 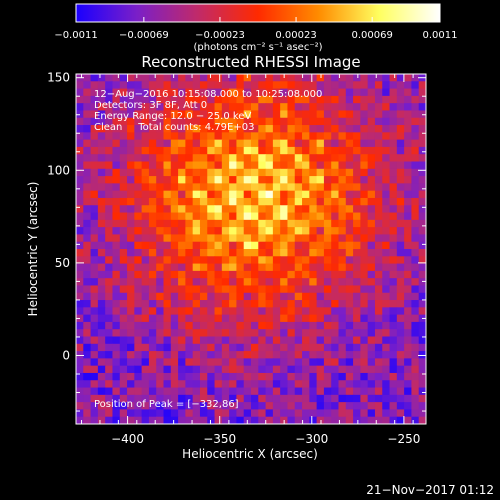 I want to click on y-tick-label: 0, so click(x=66, y=355).